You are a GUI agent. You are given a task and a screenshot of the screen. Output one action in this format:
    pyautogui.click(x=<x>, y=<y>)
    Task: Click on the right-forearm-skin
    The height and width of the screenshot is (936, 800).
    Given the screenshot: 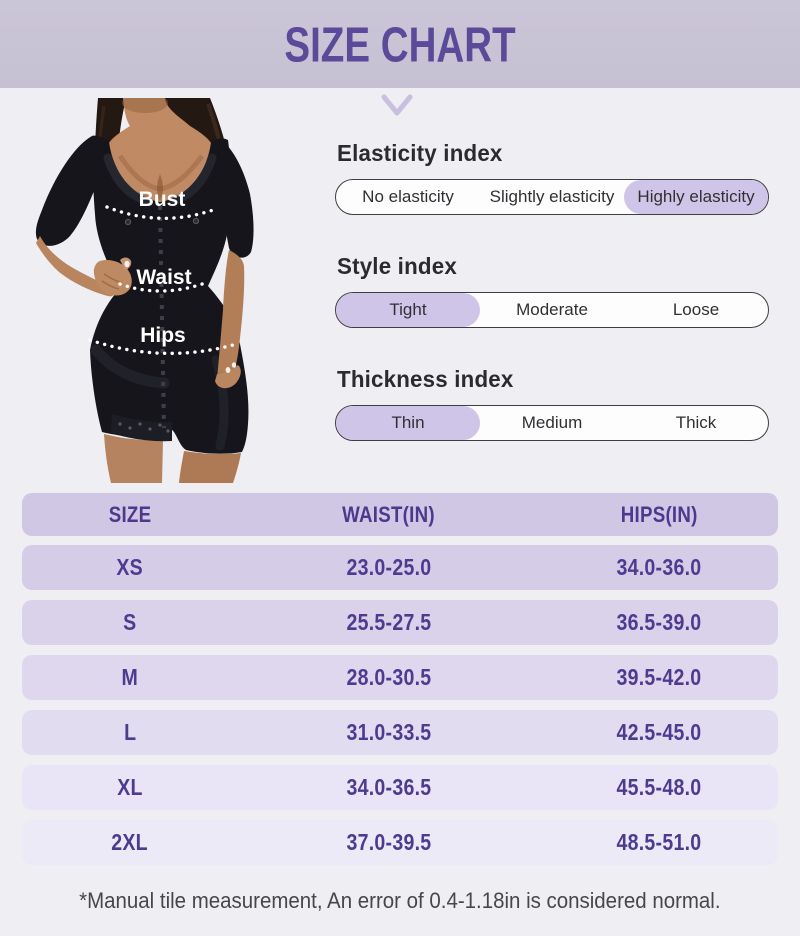 What is the action you would take?
    pyautogui.click(x=231, y=318)
    